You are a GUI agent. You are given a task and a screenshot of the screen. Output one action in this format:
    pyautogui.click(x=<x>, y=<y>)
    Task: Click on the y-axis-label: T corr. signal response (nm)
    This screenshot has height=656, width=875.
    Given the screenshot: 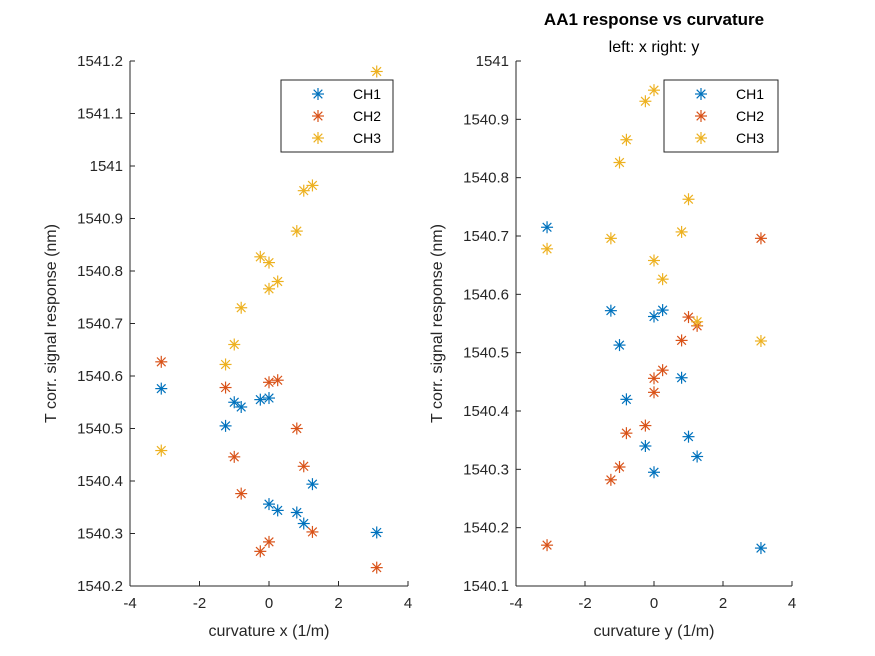 What is the action you would take?
    pyautogui.click(x=437, y=323)
    